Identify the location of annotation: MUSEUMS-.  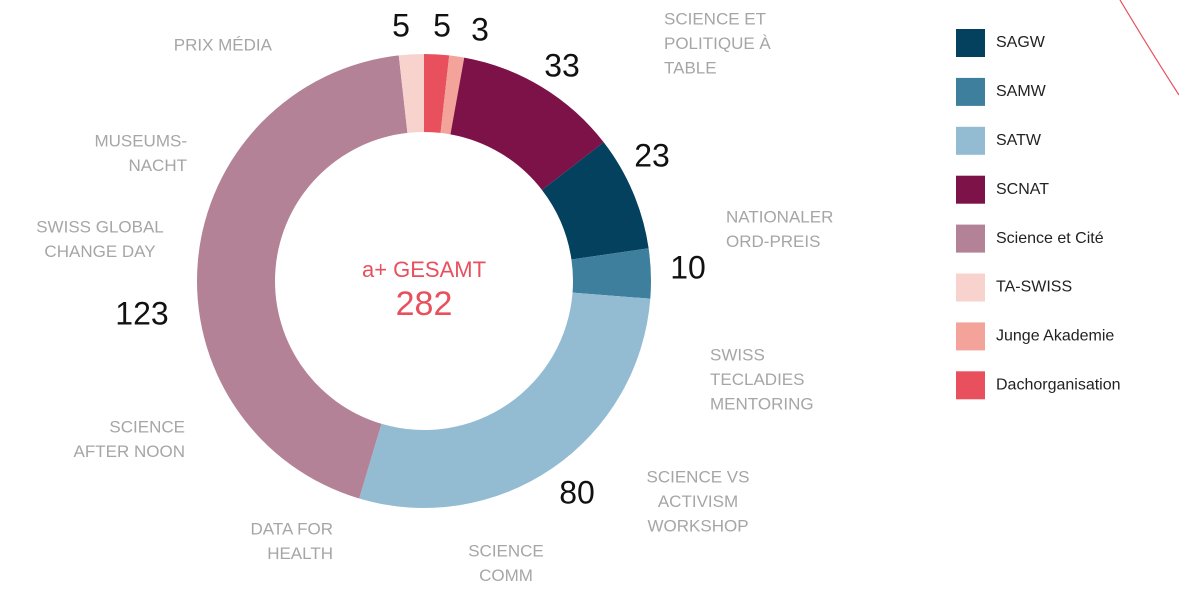
(140, 140).